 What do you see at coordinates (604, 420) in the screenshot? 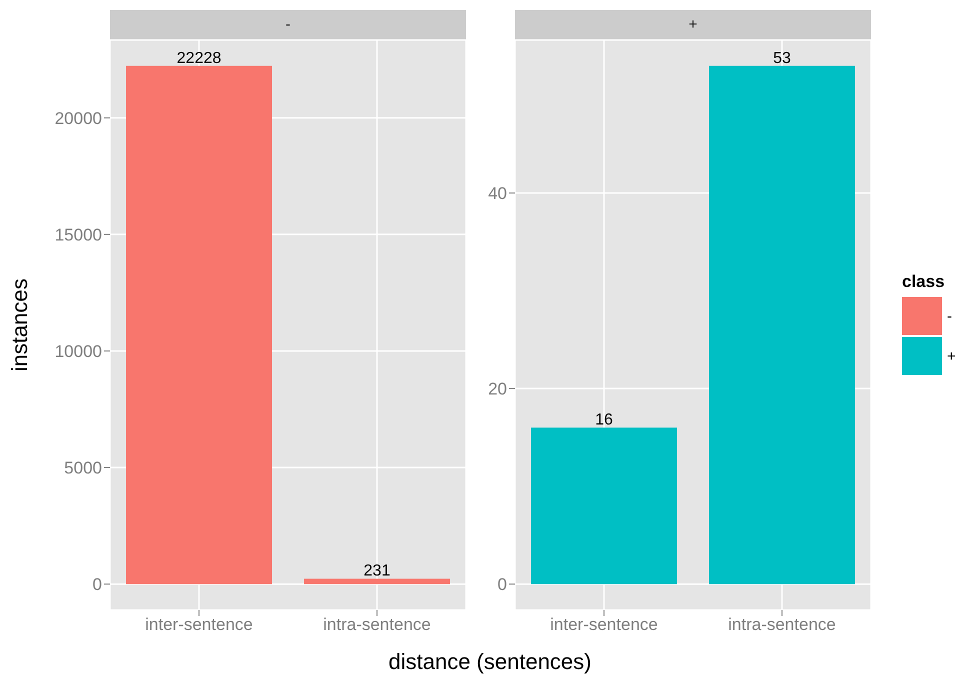
I see `data-label: 16` at bounding box center [604, 420].